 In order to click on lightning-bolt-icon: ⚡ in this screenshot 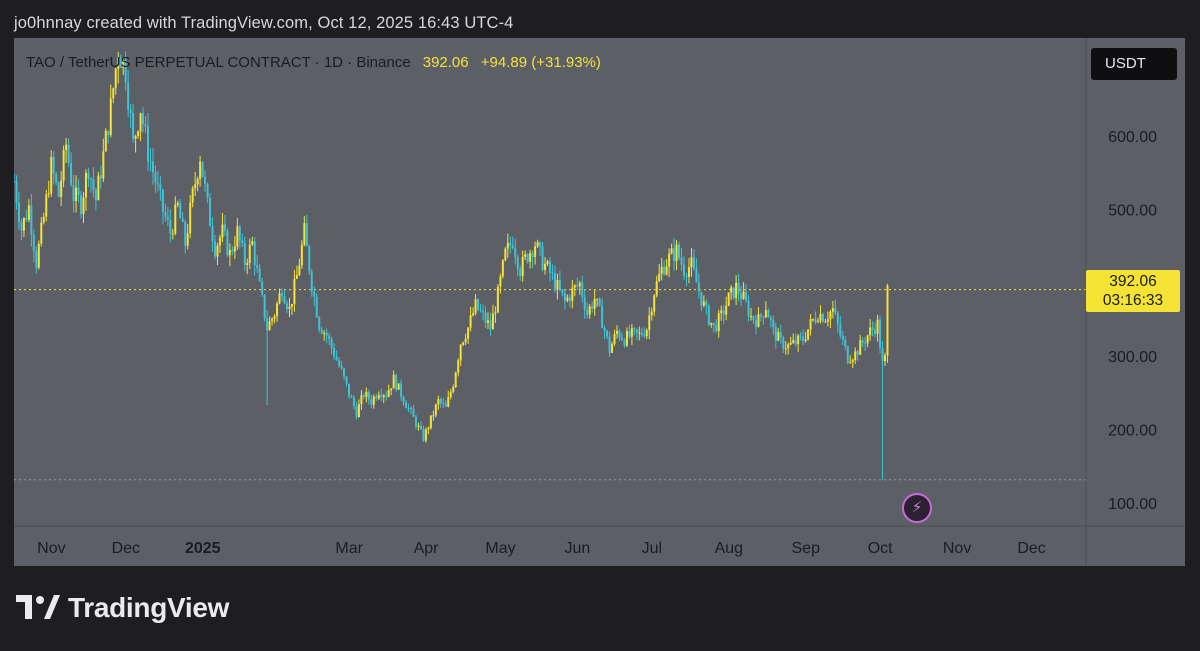, I will do `click(917, 508)`.